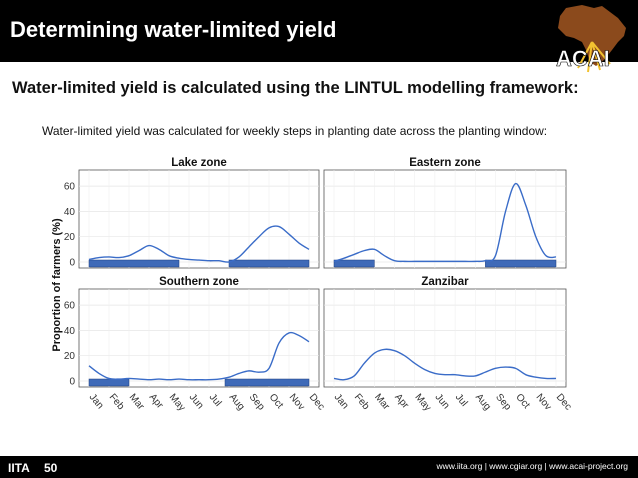  What do you see at coordinates (445, 282) in the screenshot?
I see `panel-title: Zanzibar` at bounding box center [445, 282].